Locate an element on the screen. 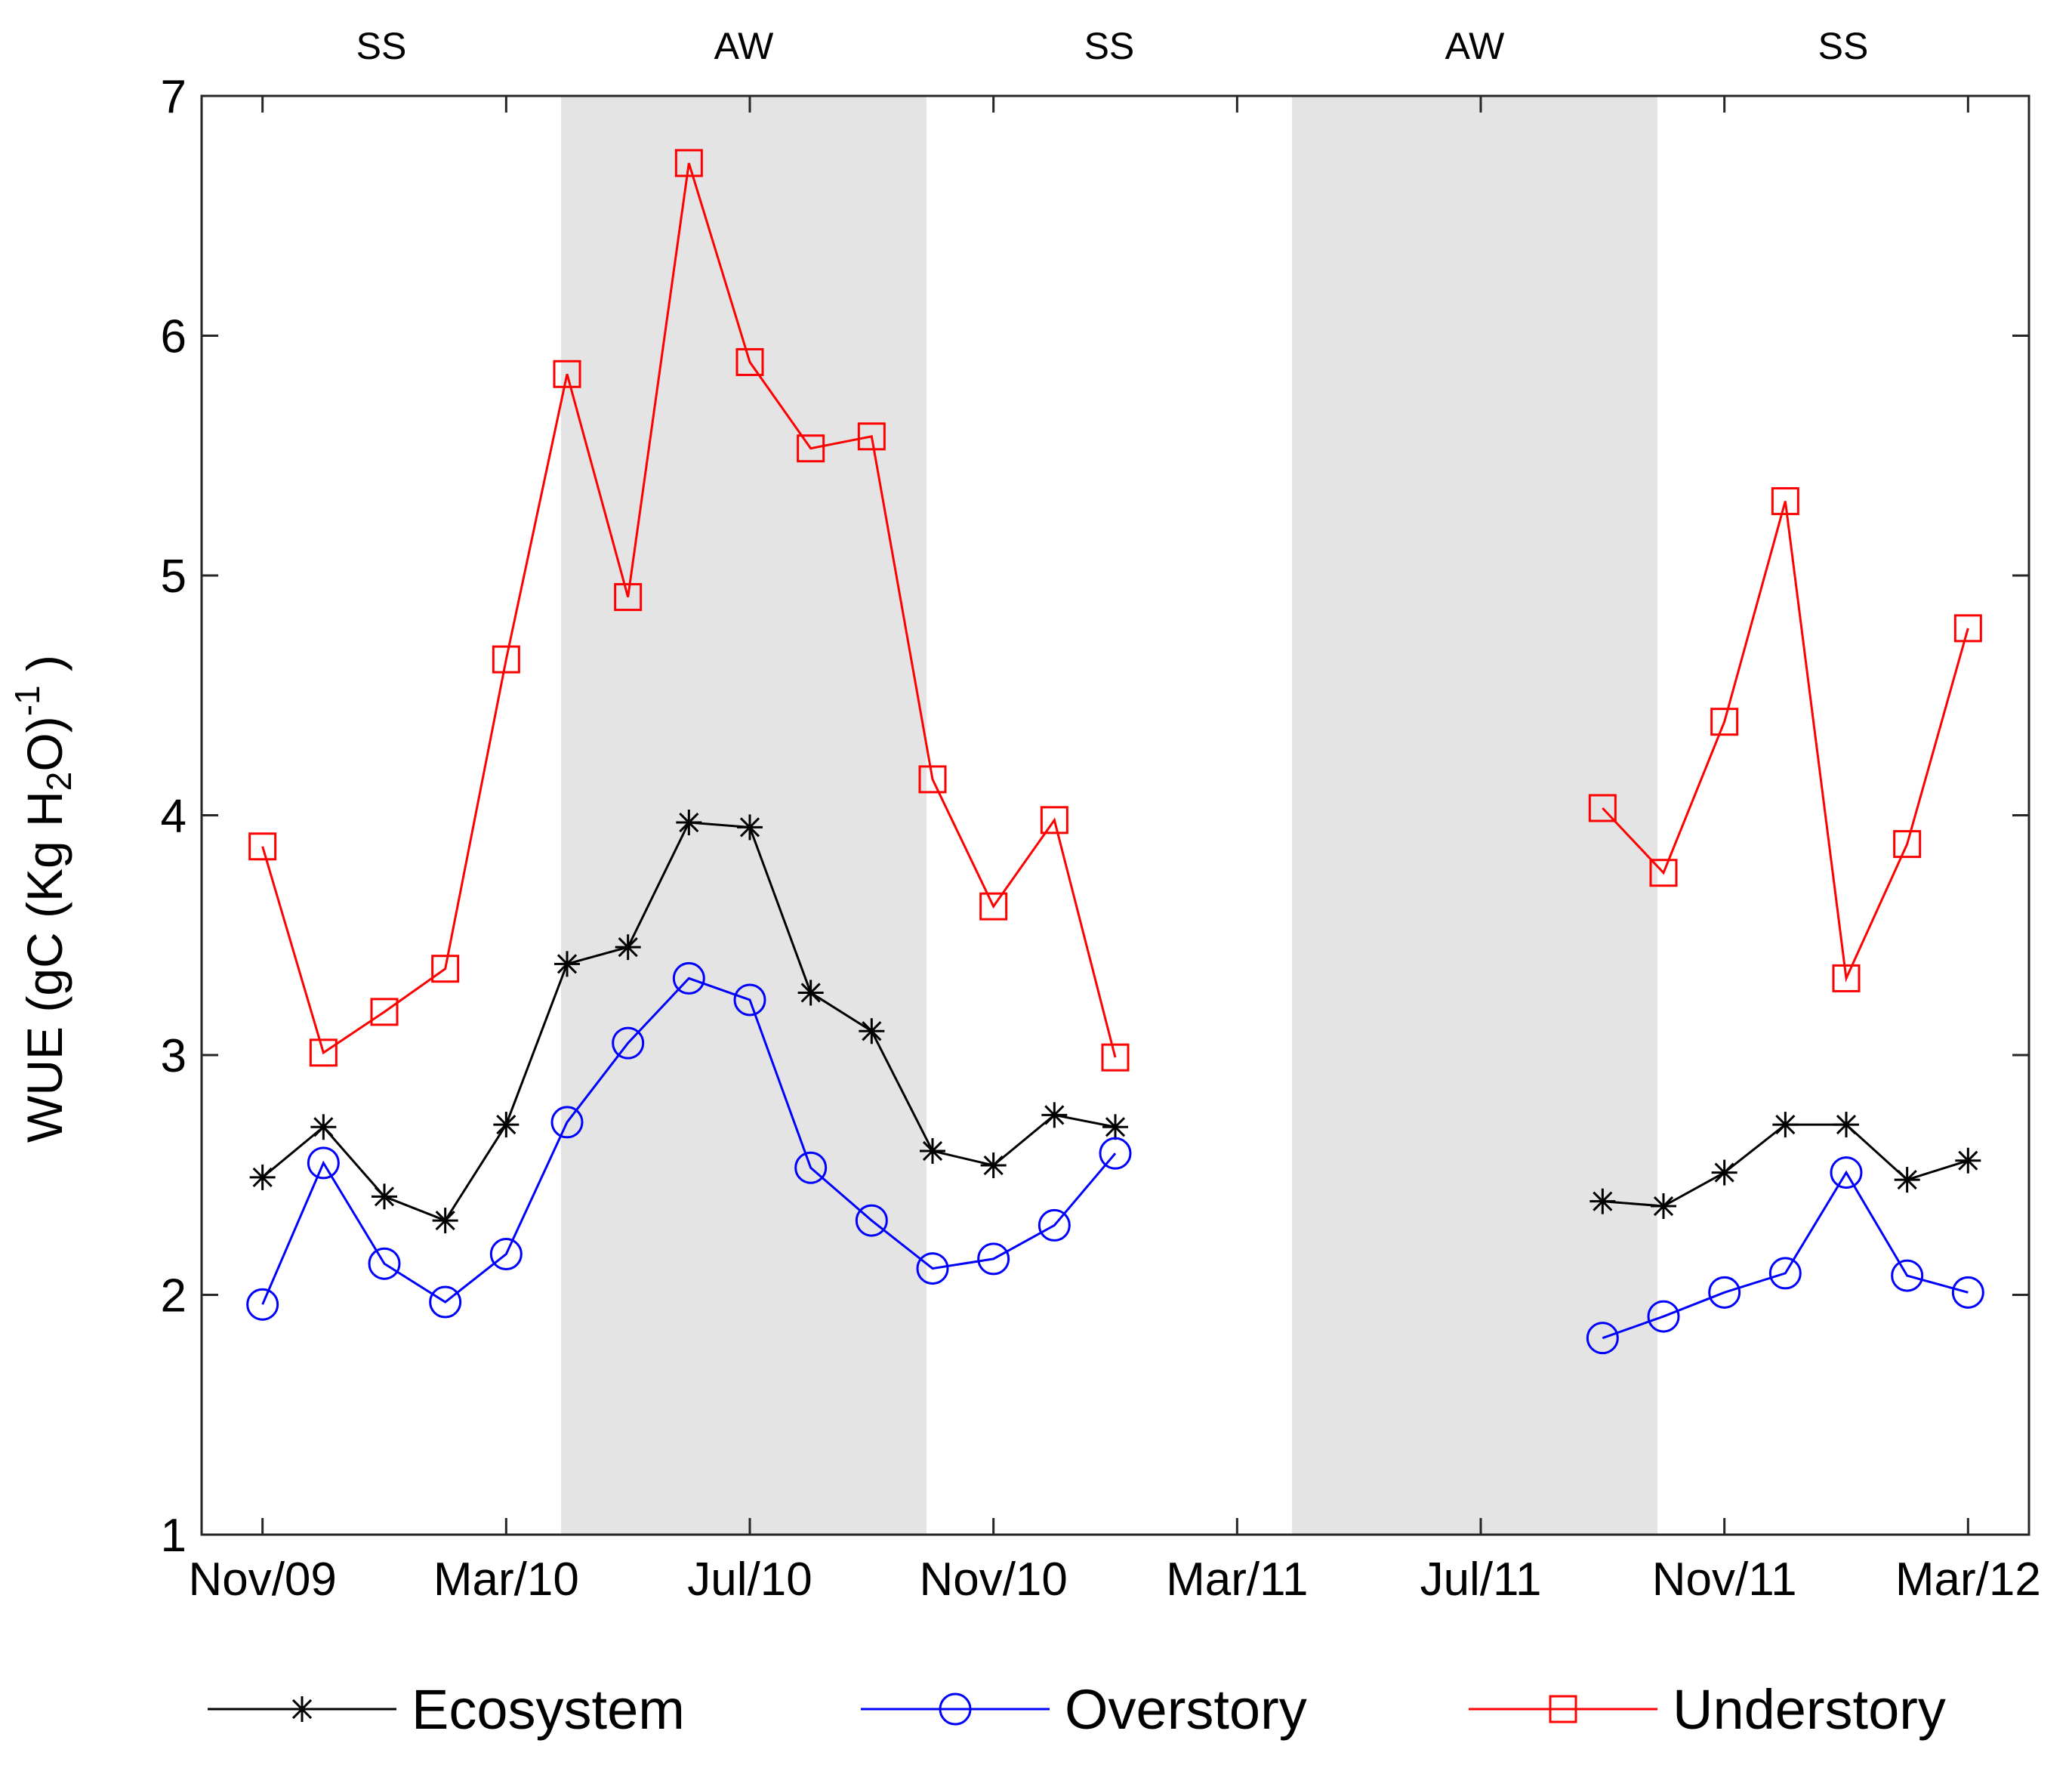  x-tick-label: Mar/12 is located at coordinates (1968, 1580).